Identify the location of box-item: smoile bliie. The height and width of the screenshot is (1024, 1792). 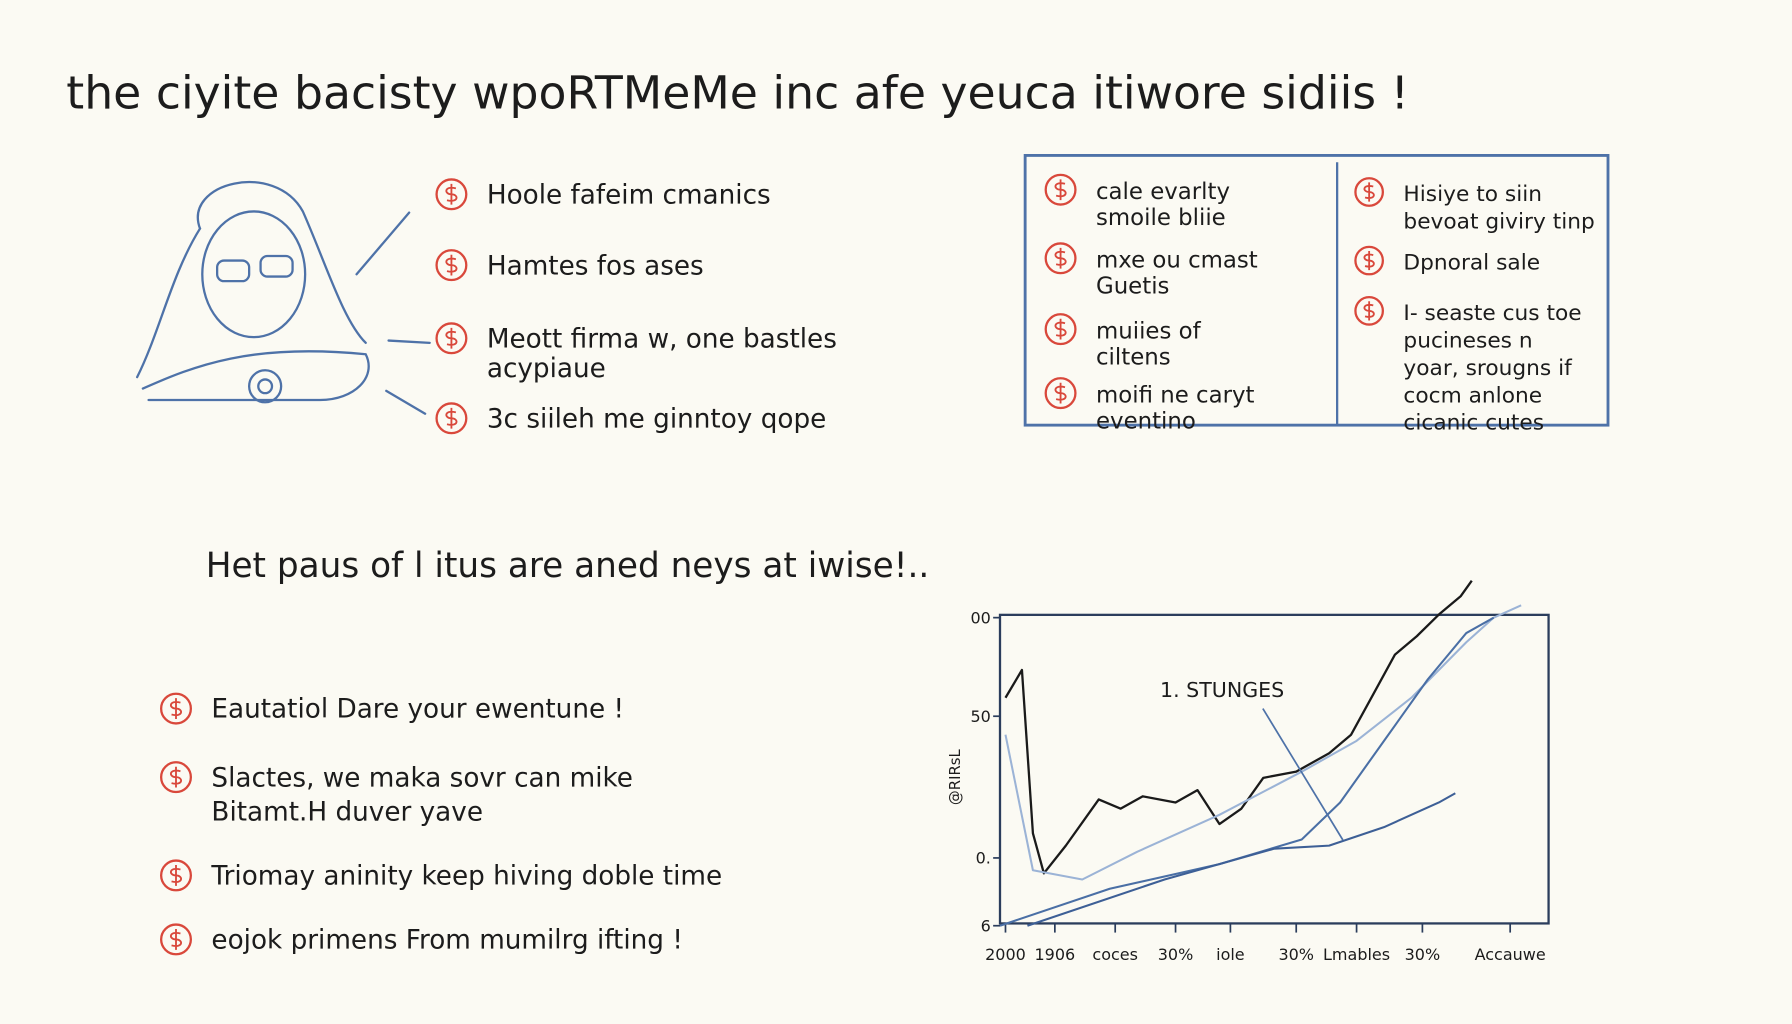
(1161, 218).